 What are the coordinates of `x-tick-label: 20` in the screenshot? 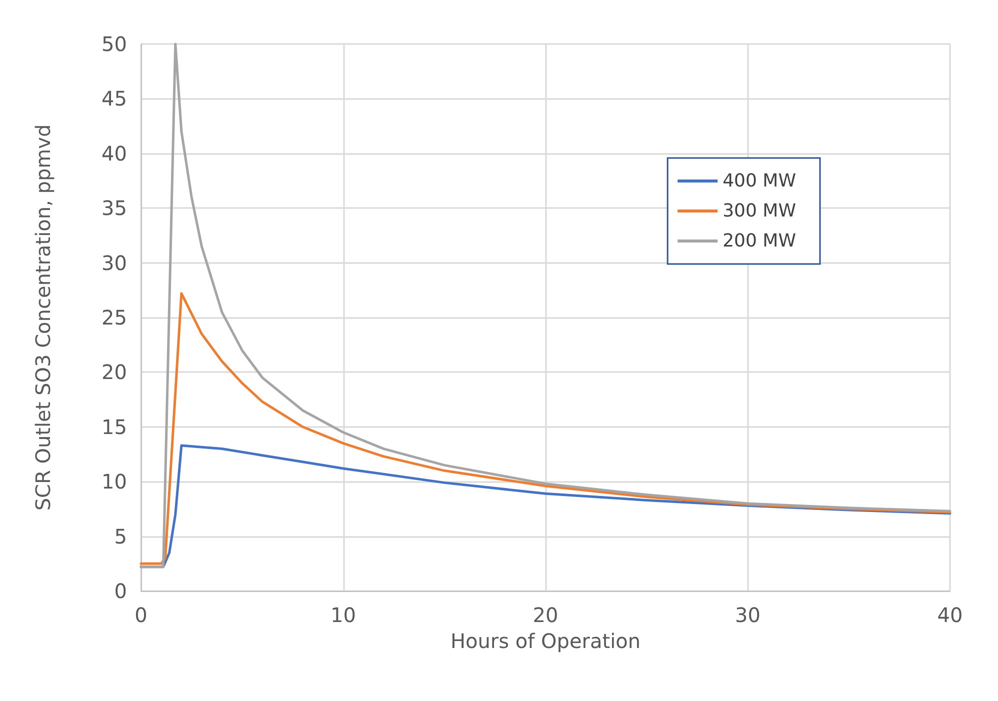 It's located at (545, 615).